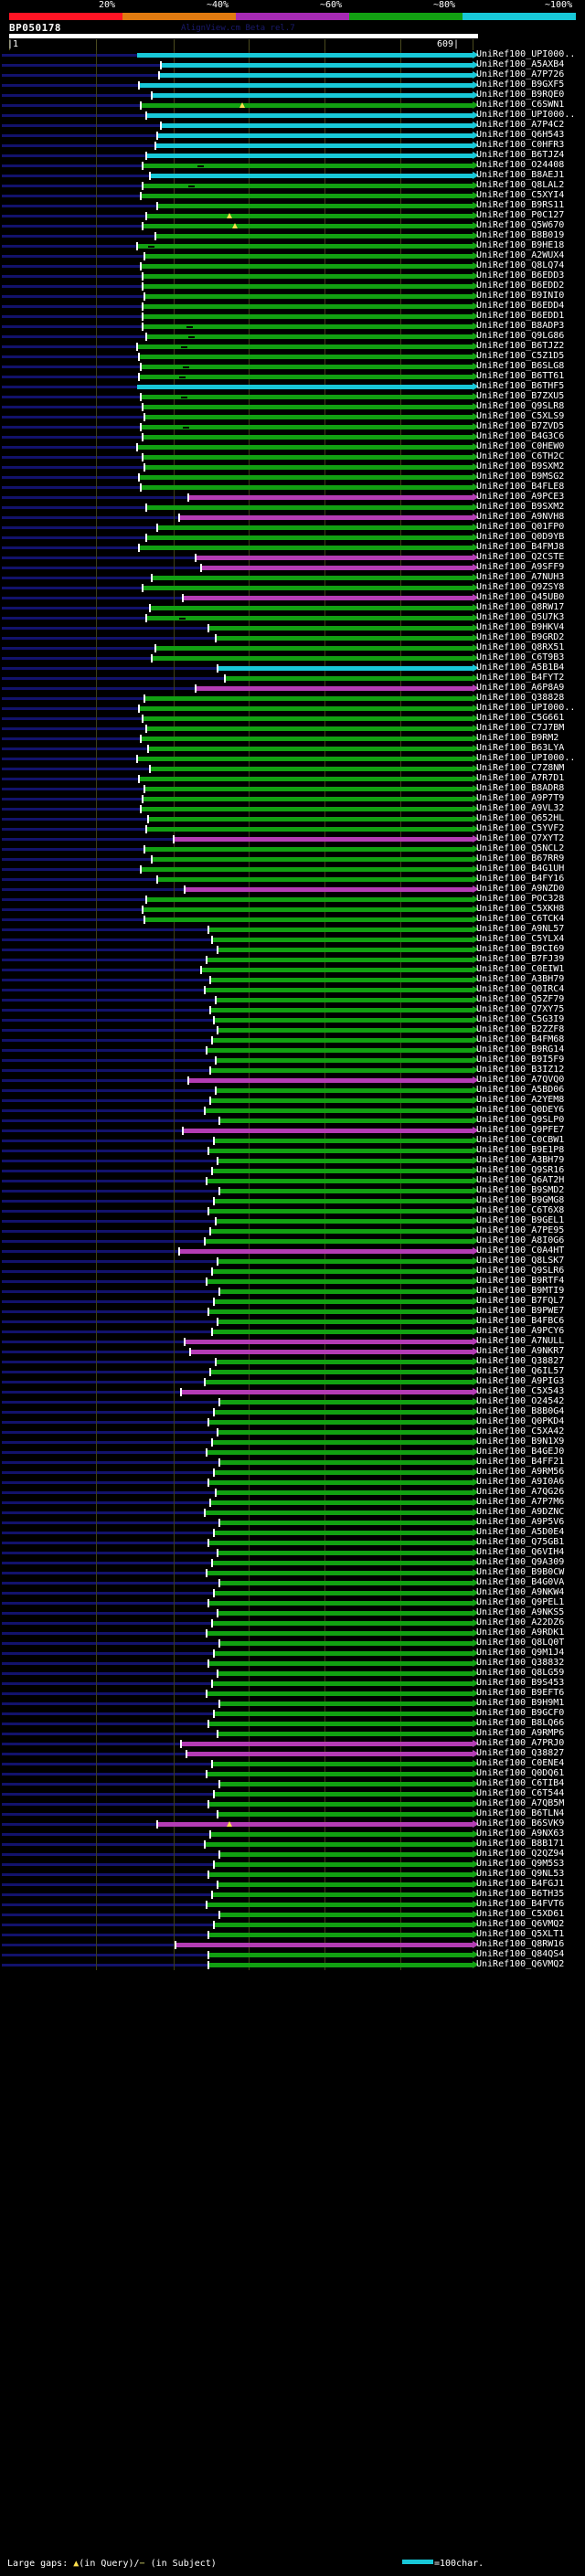  What do you see at coordinates (520, 1381) in the screenshot?
I see `hit-accession-label: UniRef100_A9PIG3` at bounding box center [520, 1381].